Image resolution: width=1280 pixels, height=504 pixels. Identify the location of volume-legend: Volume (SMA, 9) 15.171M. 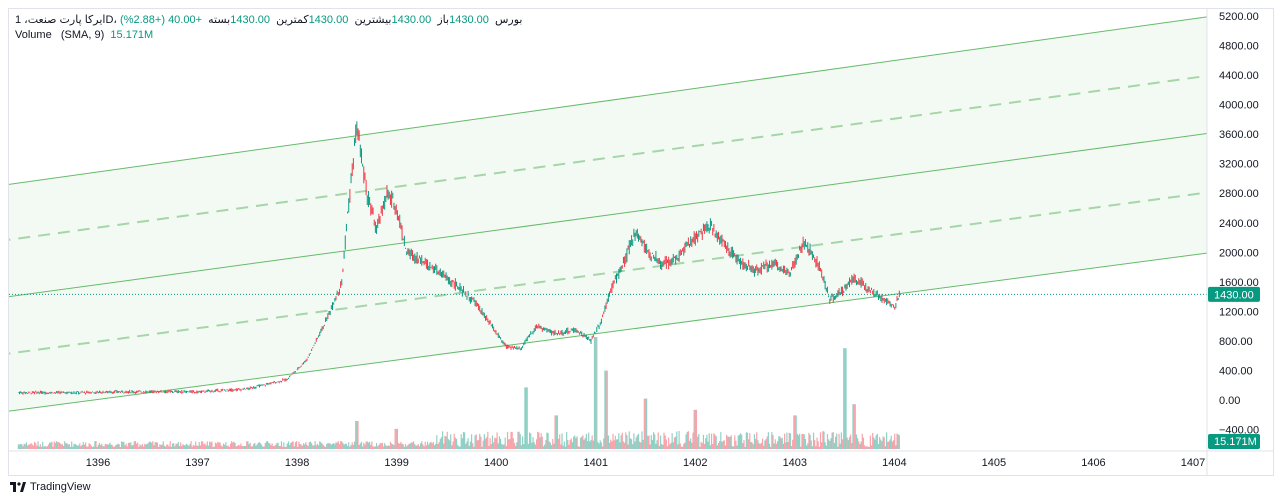
(84, 35).